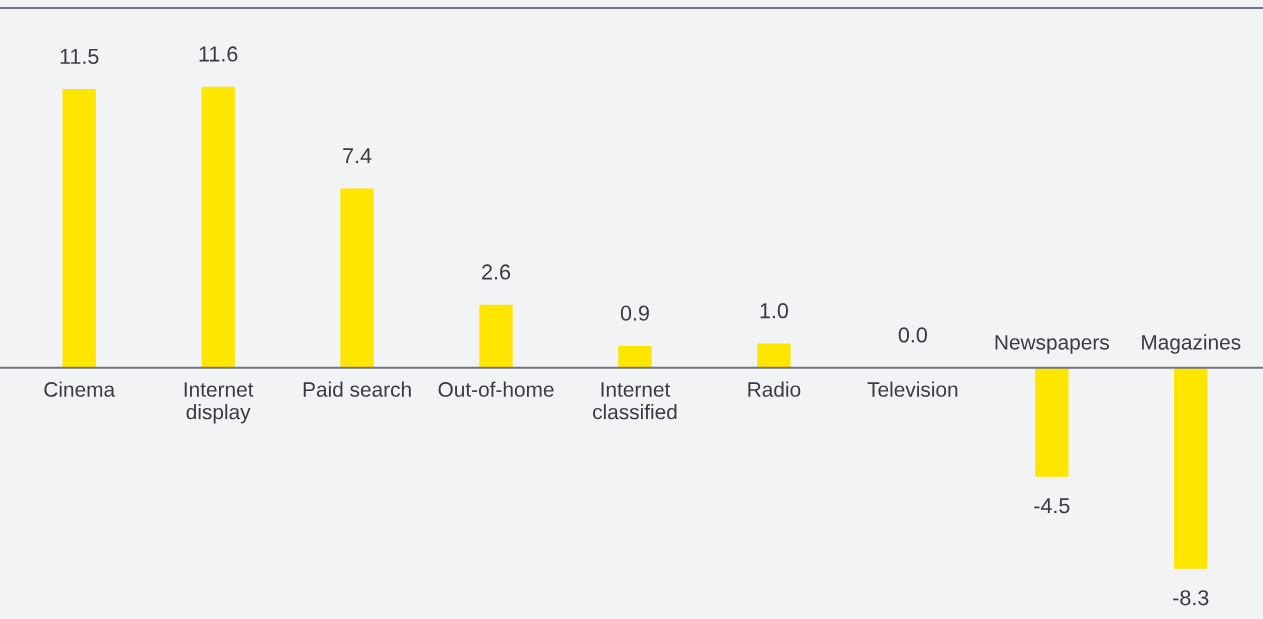  What do you see at coordinates (1052, 344) in the screenshot?
I see `x-tick-label: Newspapers` at bounding box center [1052, 344].